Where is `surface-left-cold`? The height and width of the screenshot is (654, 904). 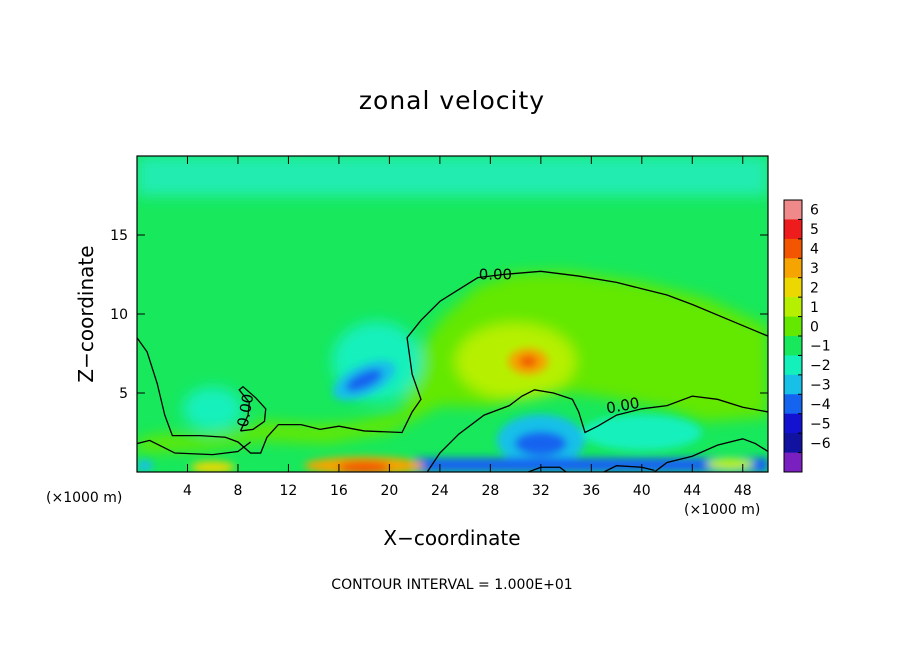
surface-left-cold is located at coordinates (145, 465).